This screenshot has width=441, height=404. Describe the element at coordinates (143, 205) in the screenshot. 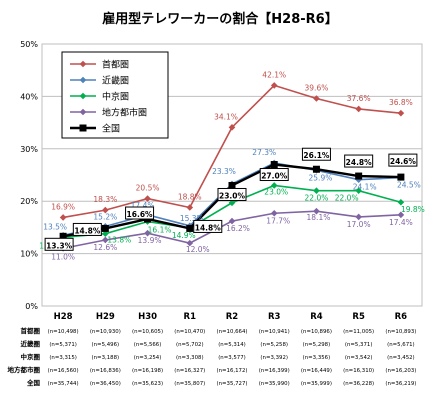

I see `data-label: 17.4%` at that location.